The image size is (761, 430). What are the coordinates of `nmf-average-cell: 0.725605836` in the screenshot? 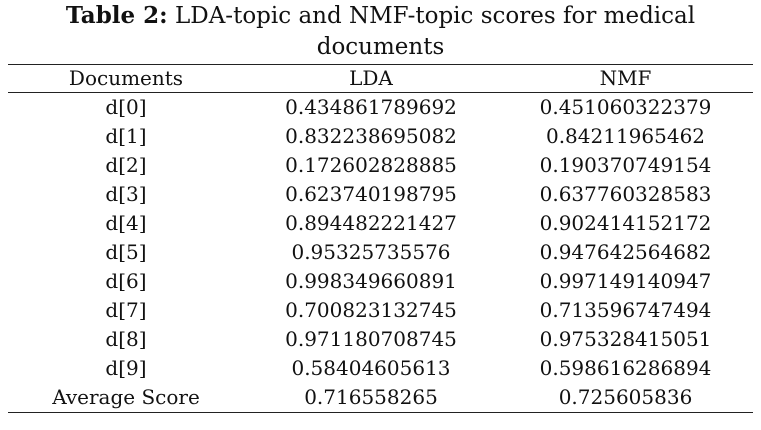 It's located at (625, 398).